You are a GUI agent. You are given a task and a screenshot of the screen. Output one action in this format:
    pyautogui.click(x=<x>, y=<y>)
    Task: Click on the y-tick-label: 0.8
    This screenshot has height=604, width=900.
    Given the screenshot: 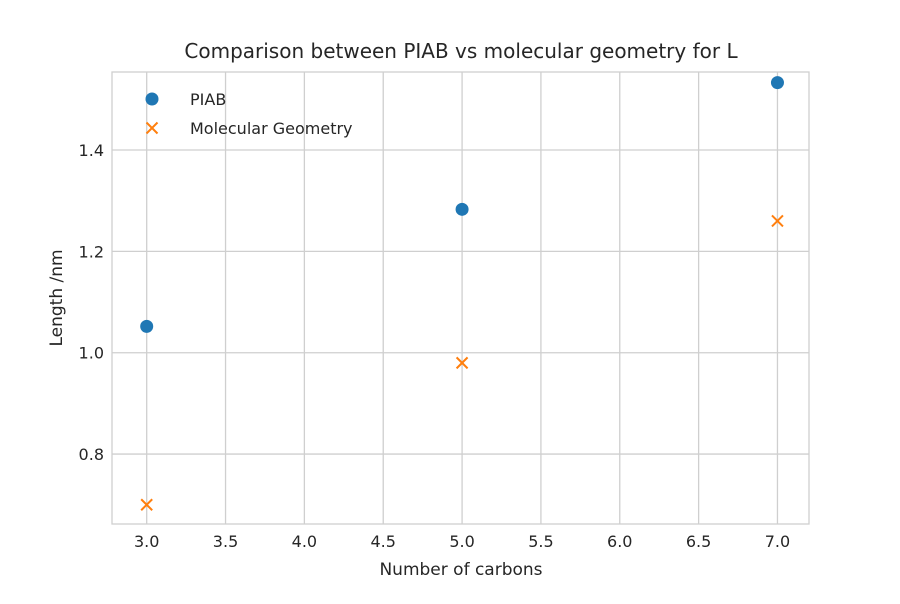 What is the action you would take?
    pyautogui.click(x=91, y=454)
    